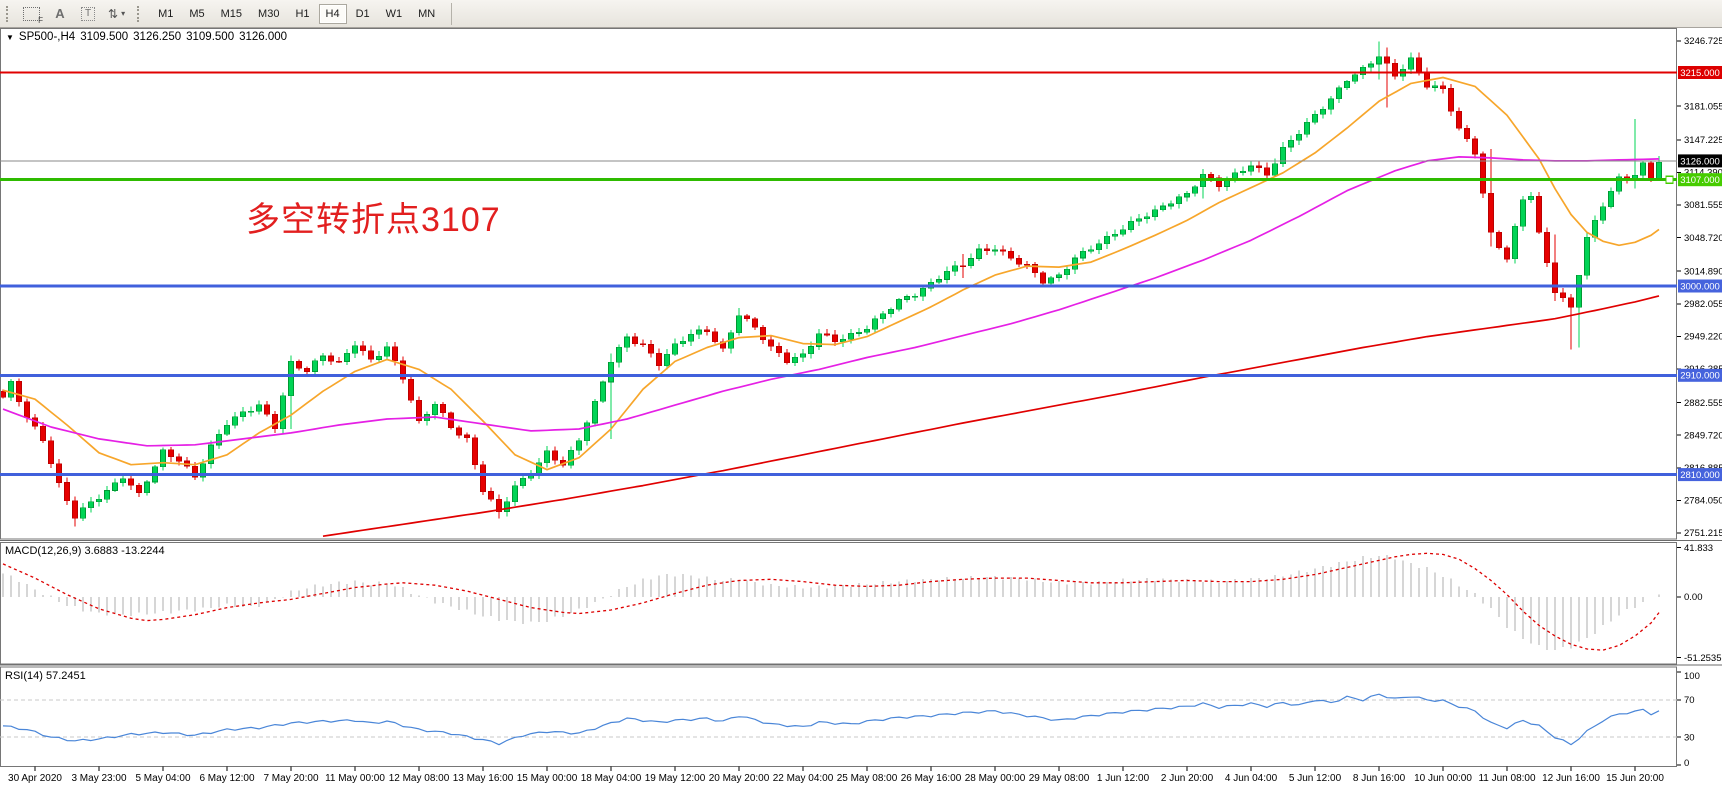 Image resolution: width=1722 pixels, height=791 pixels. I want to click on svg-text: 30, so click(1689, 737).